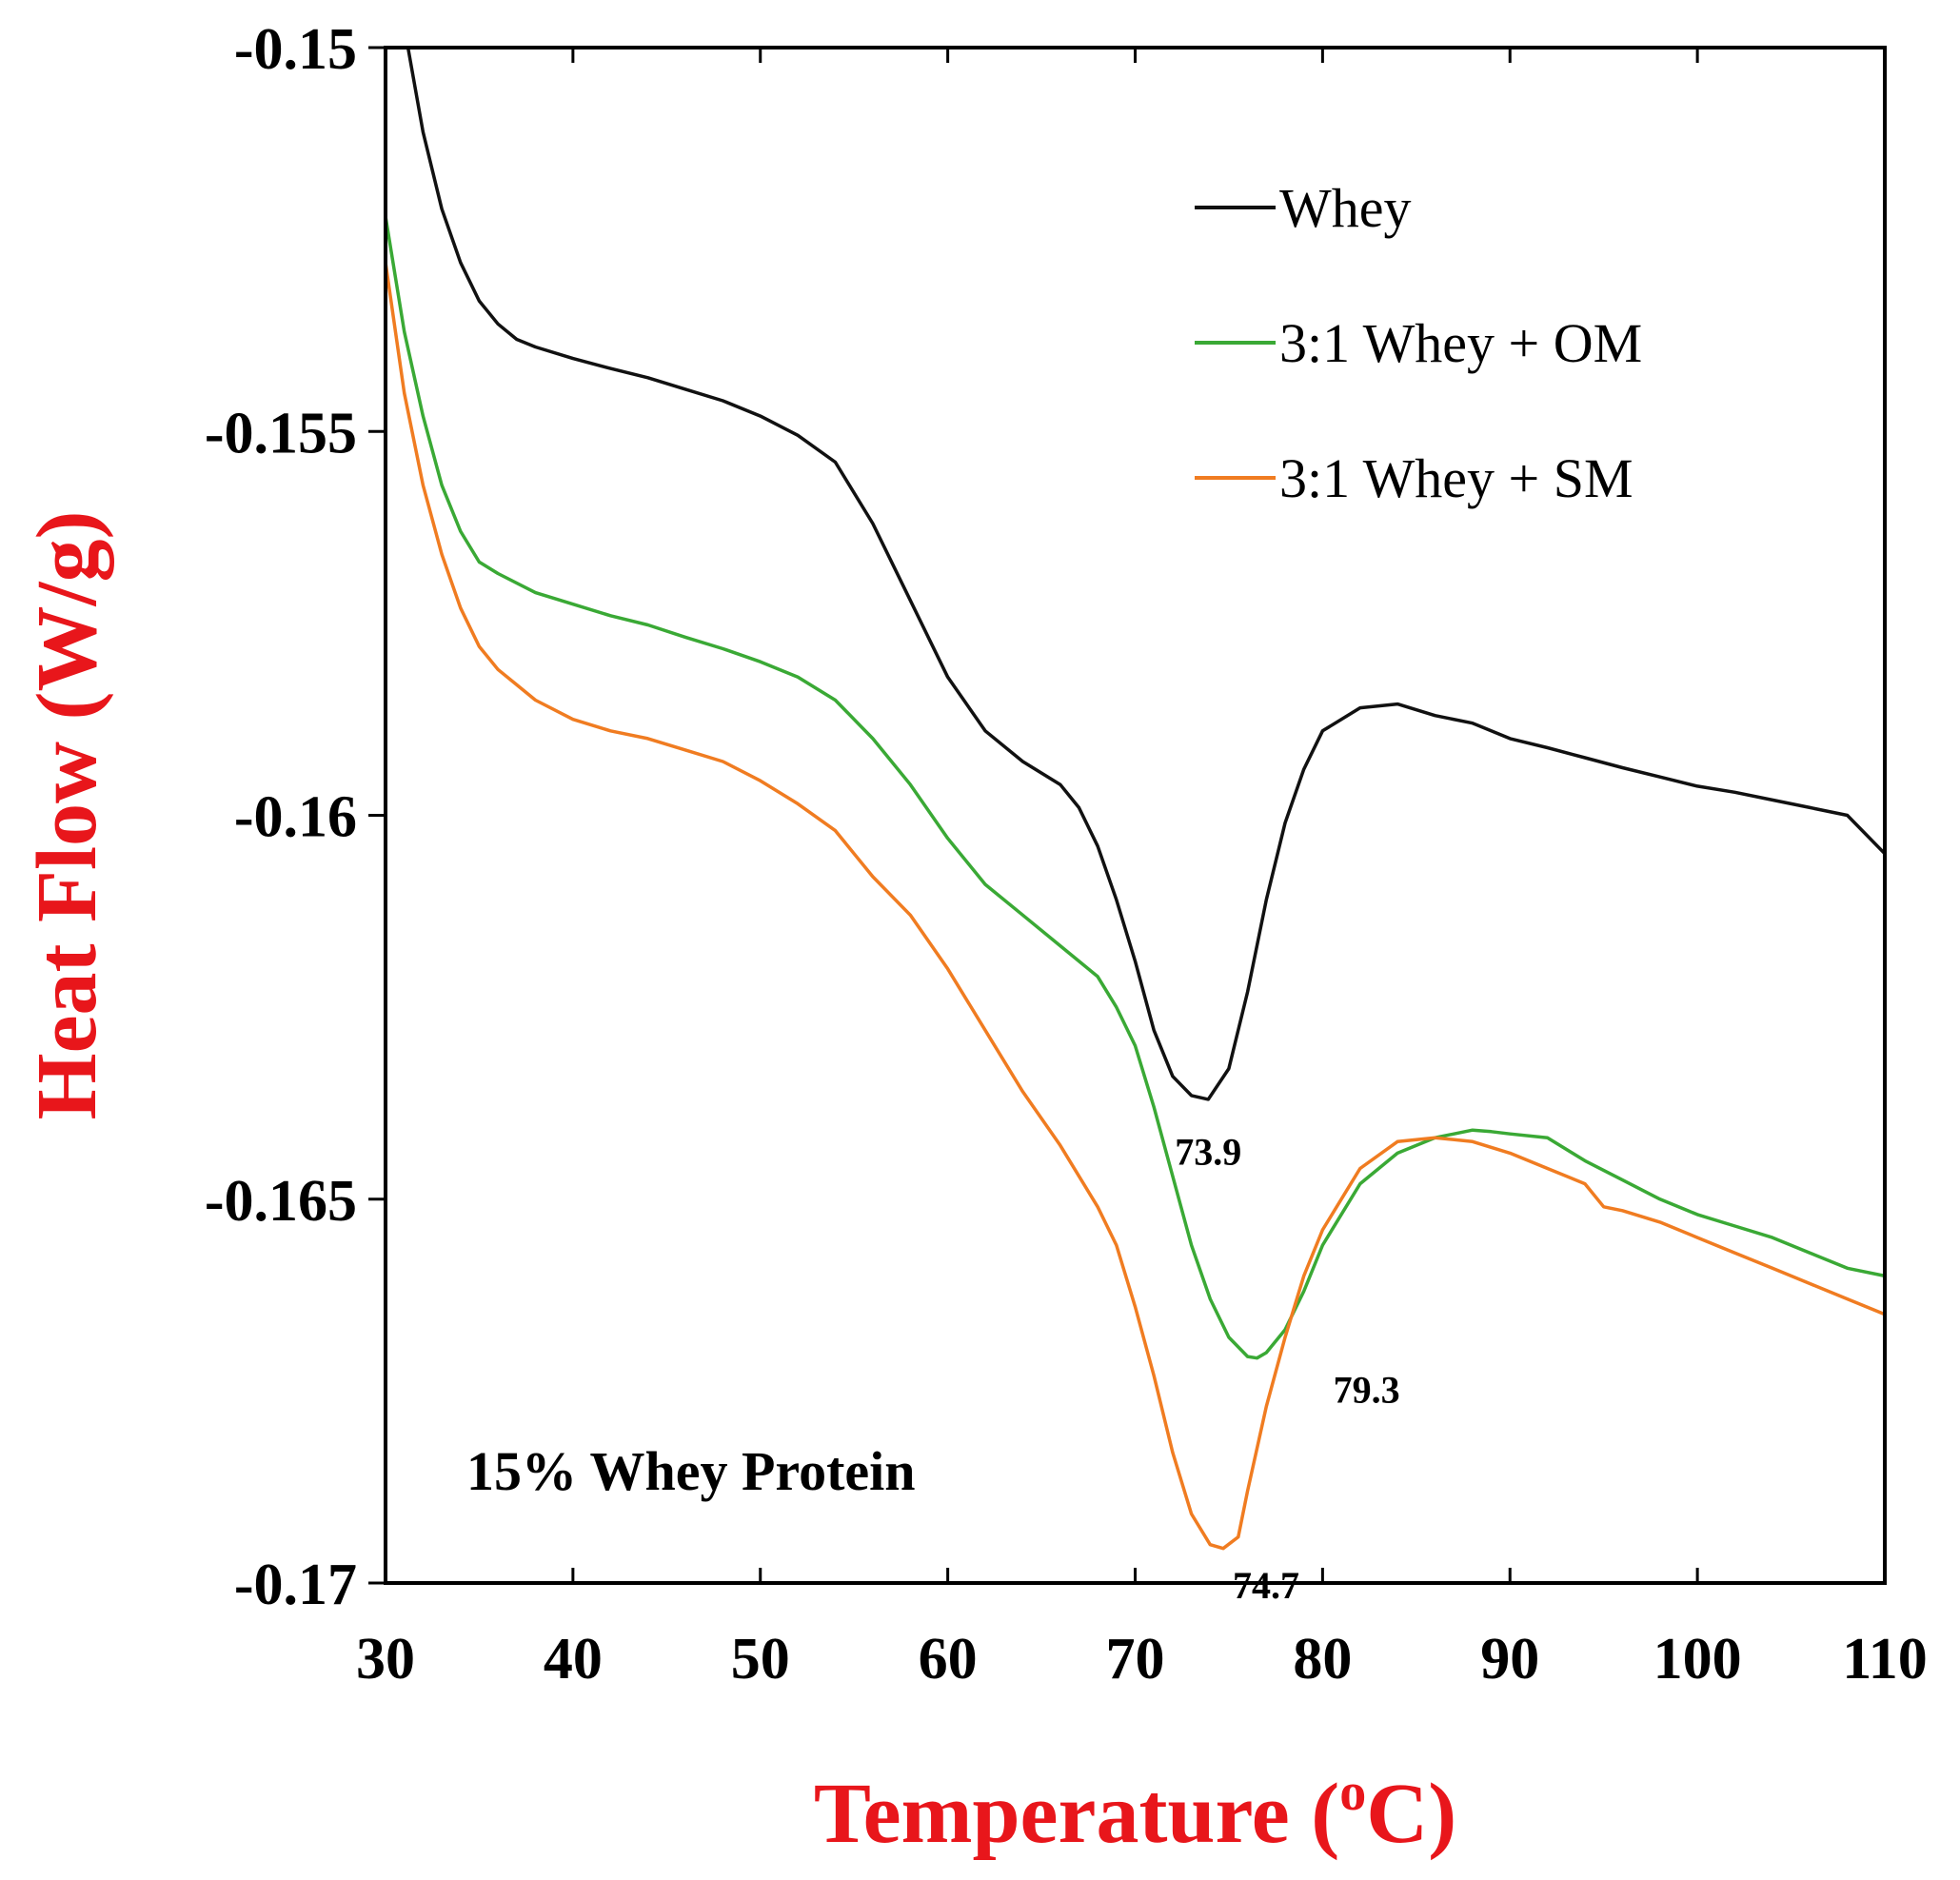 This screenshot has height=1880, width=1960. I want to click on x-tick-label: 70, so click(1135, 1659).